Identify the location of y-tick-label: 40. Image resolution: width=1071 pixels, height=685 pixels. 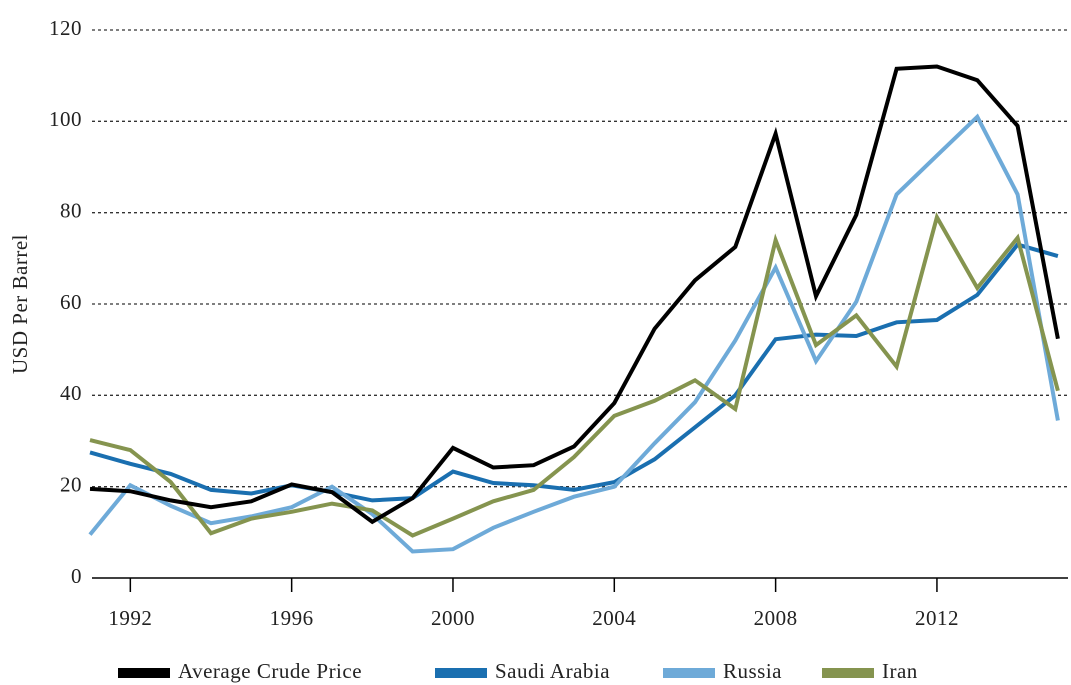
(71, 393).